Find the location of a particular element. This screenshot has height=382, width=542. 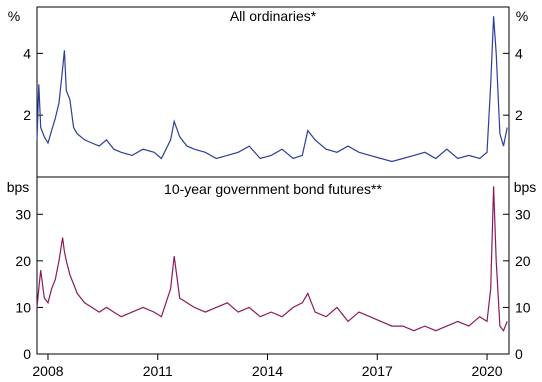

bottom-ytick-label-left: 0 is located at coordinates (27, 354).